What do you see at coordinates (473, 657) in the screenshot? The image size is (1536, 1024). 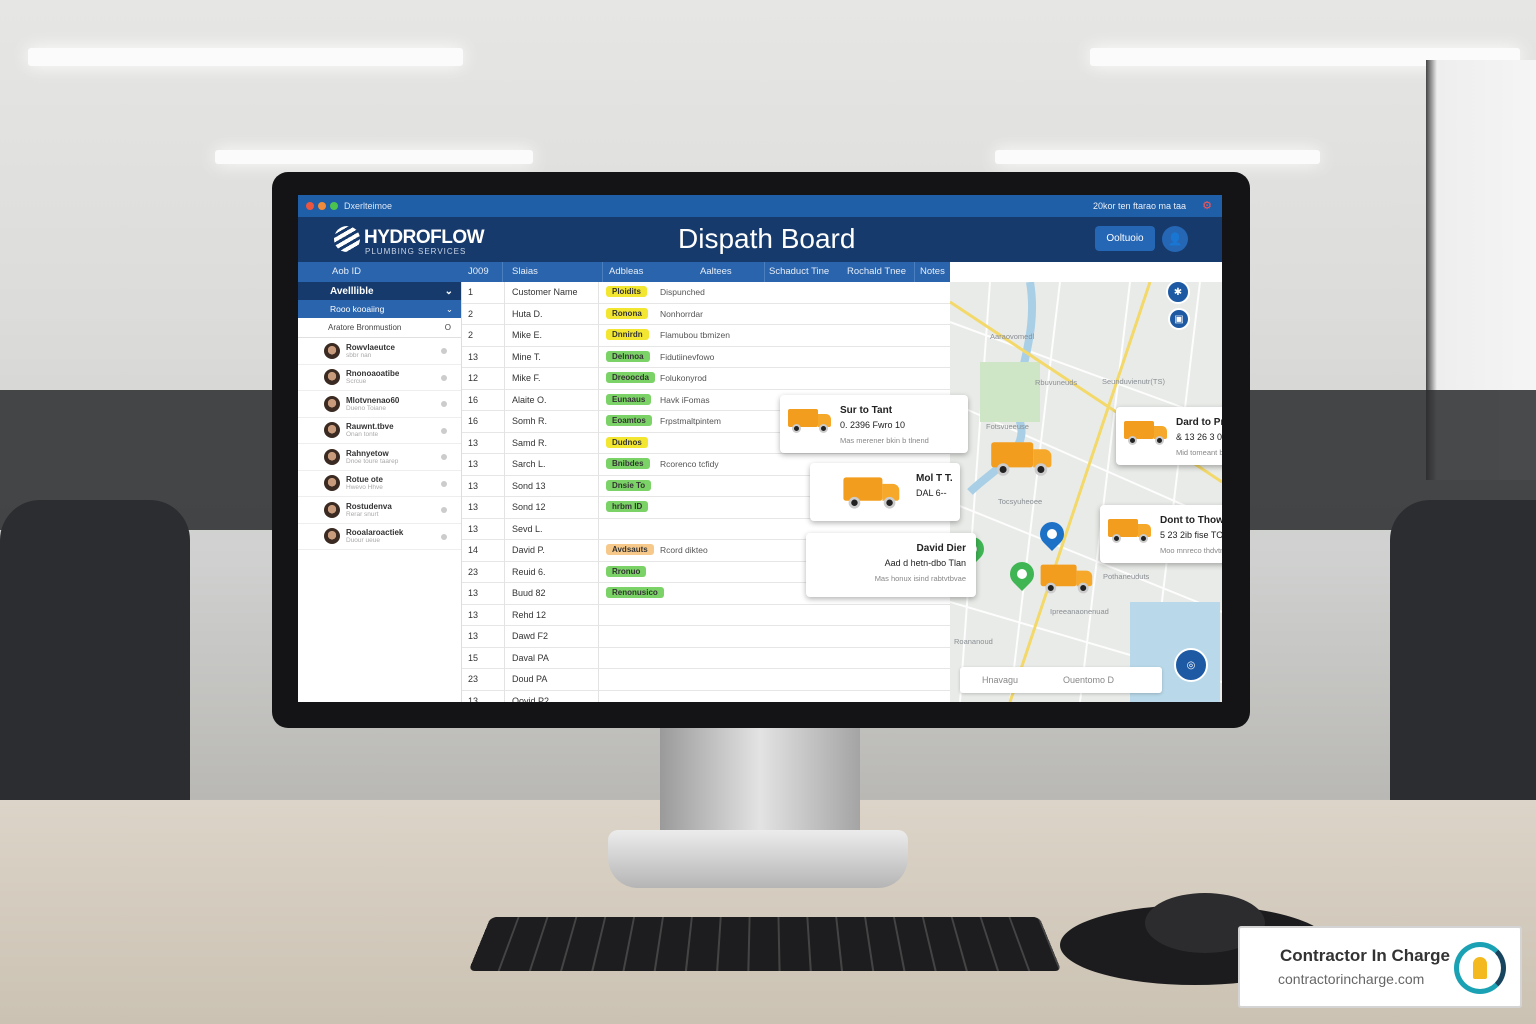 I see `job-id: 15` at bounding box center [473, 657].